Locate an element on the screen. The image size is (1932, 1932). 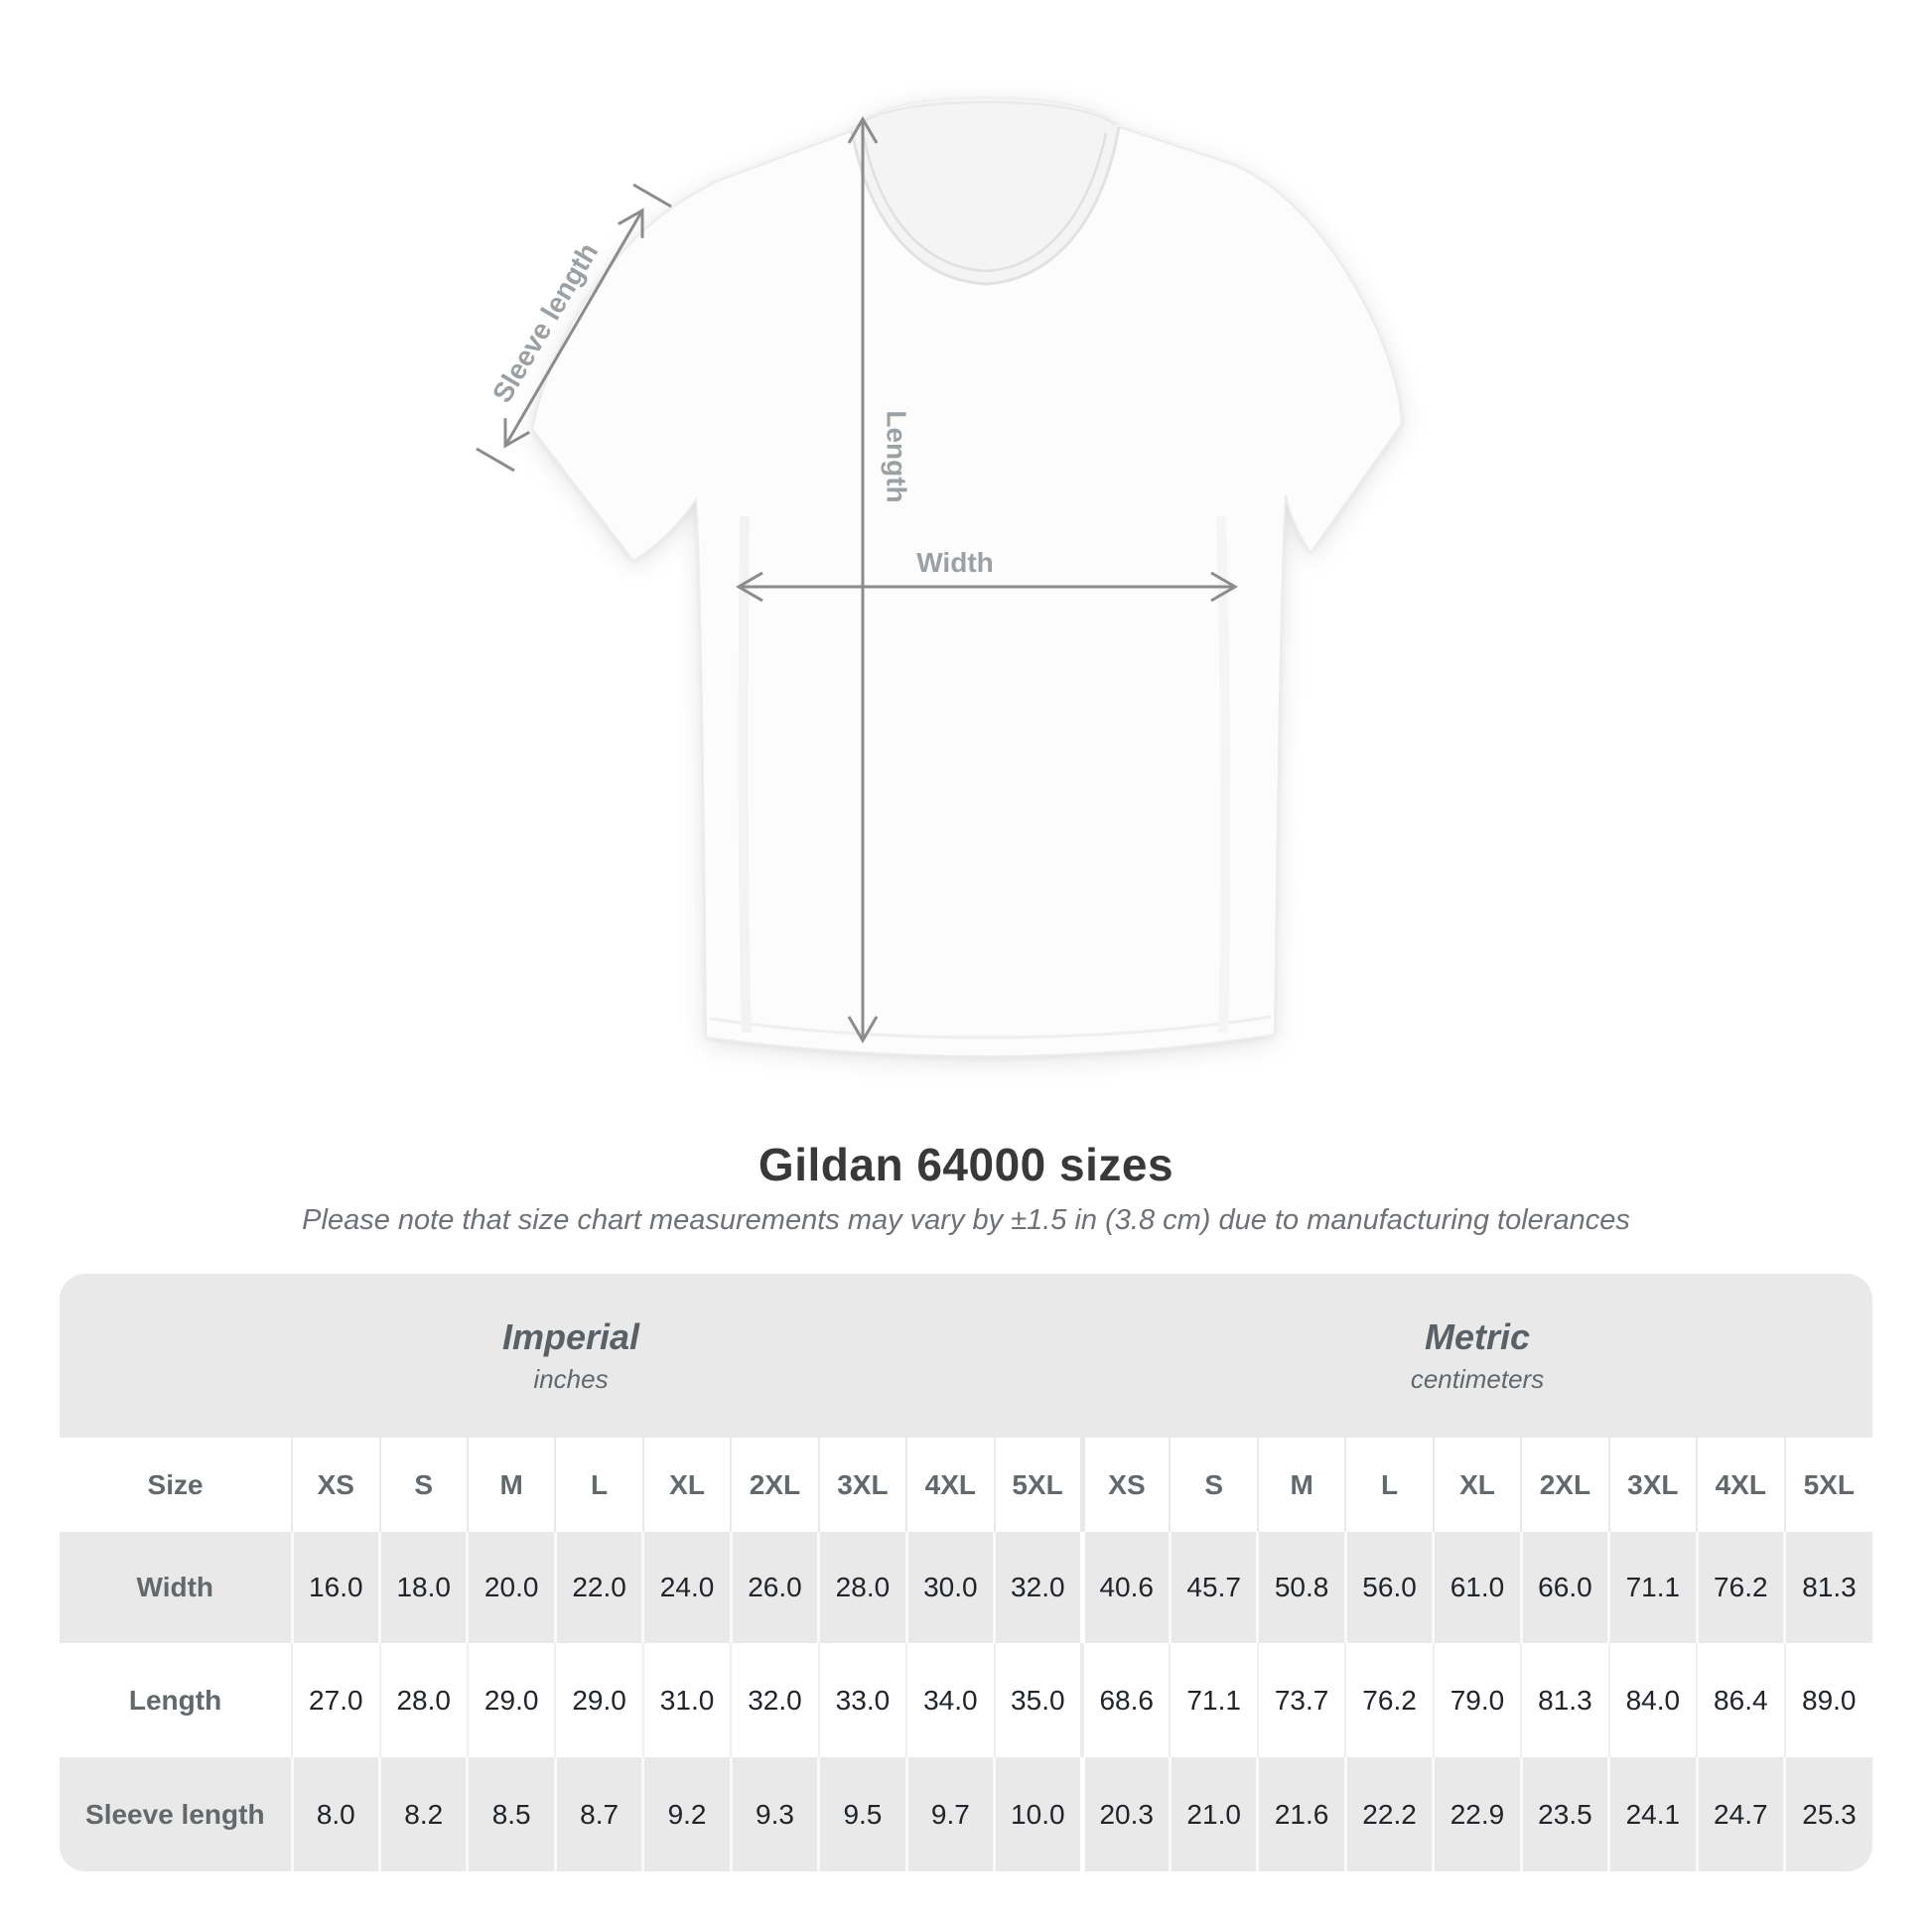
value-cell: 68.6 is located at coordinates (1125, 1700).